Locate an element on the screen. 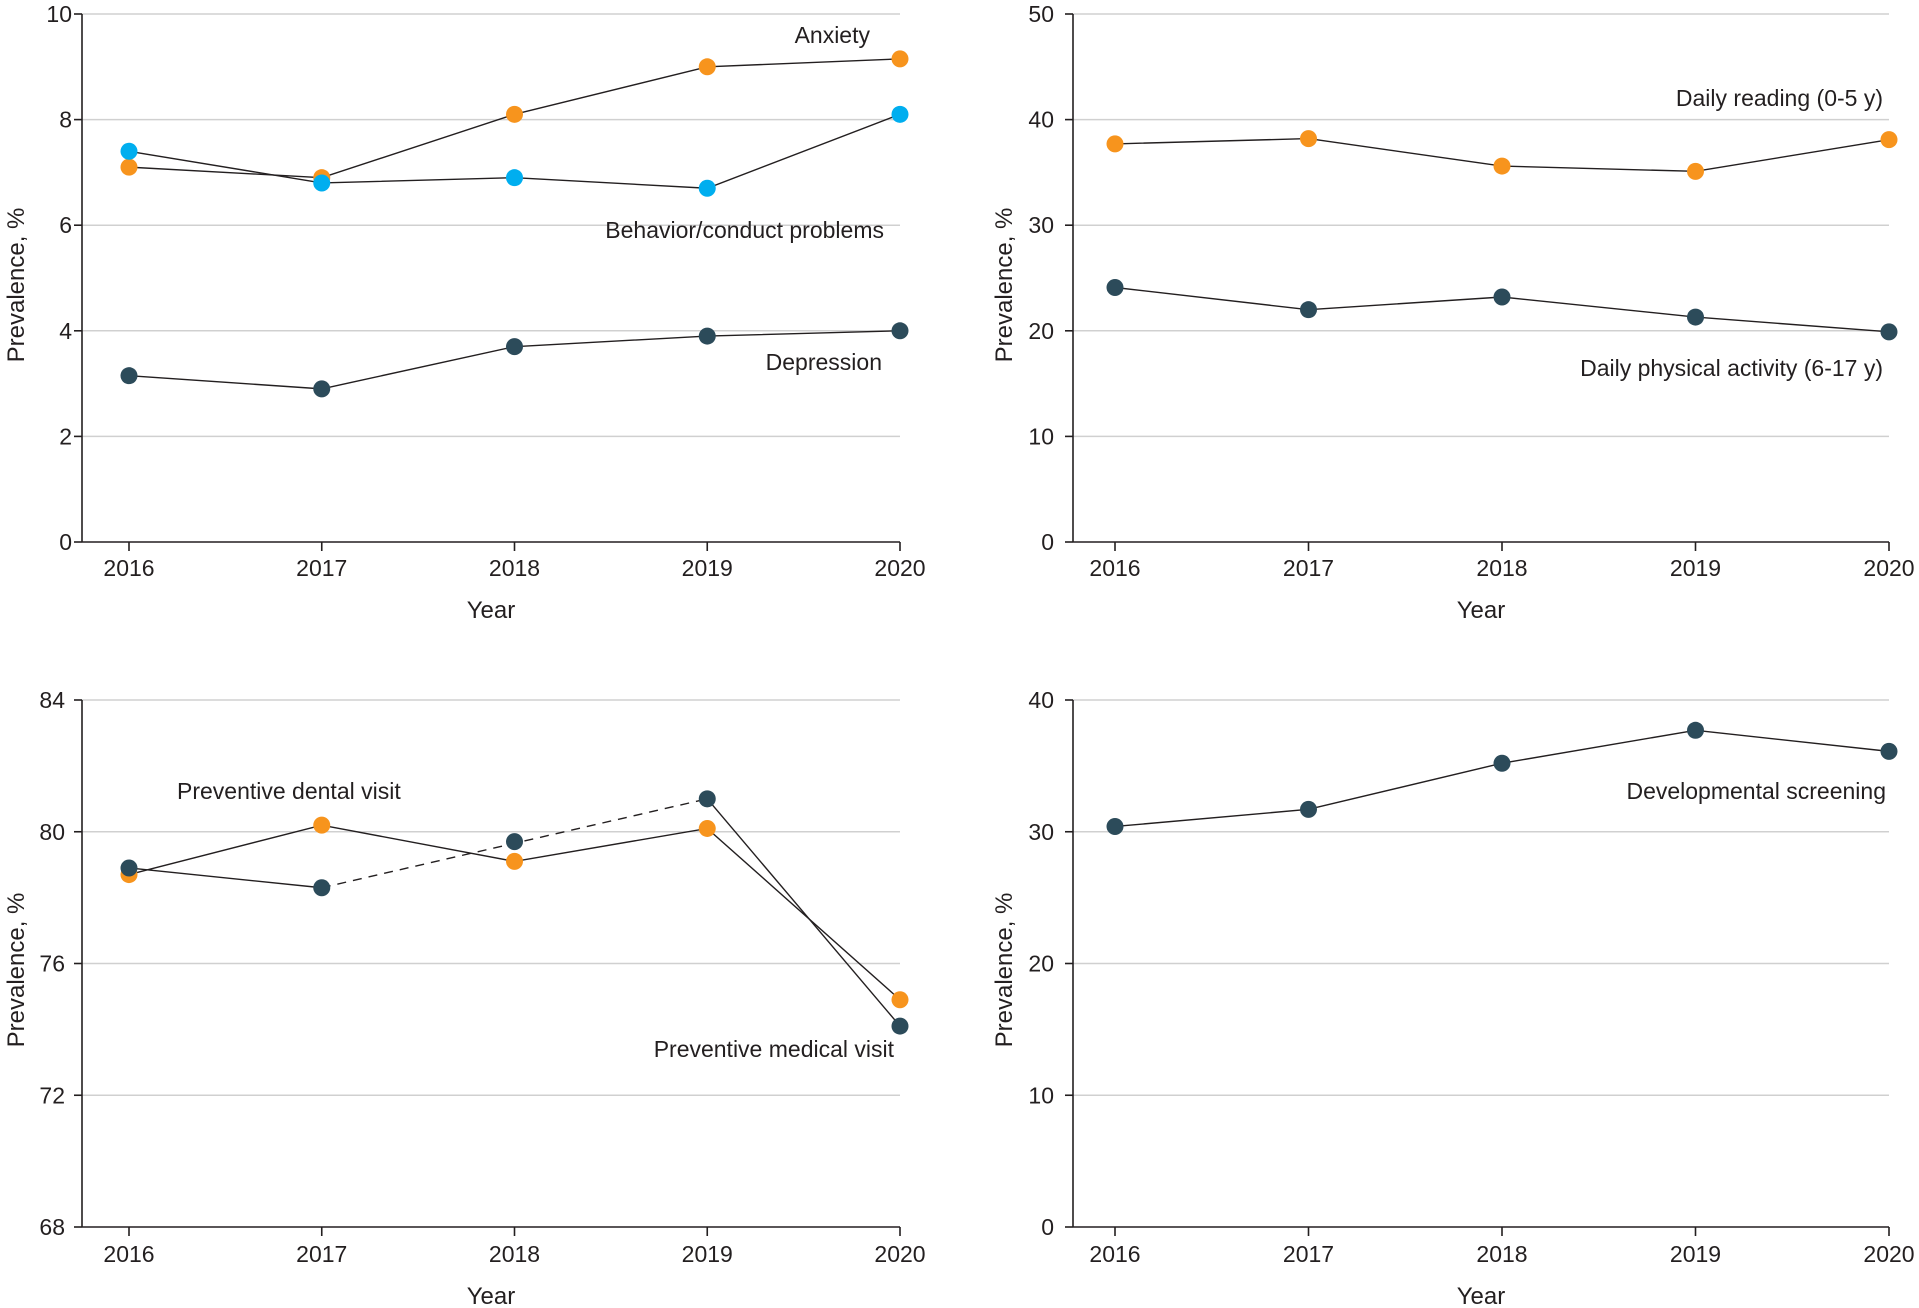  y-tick-label: 72 is located at coordinates (52, 1095).